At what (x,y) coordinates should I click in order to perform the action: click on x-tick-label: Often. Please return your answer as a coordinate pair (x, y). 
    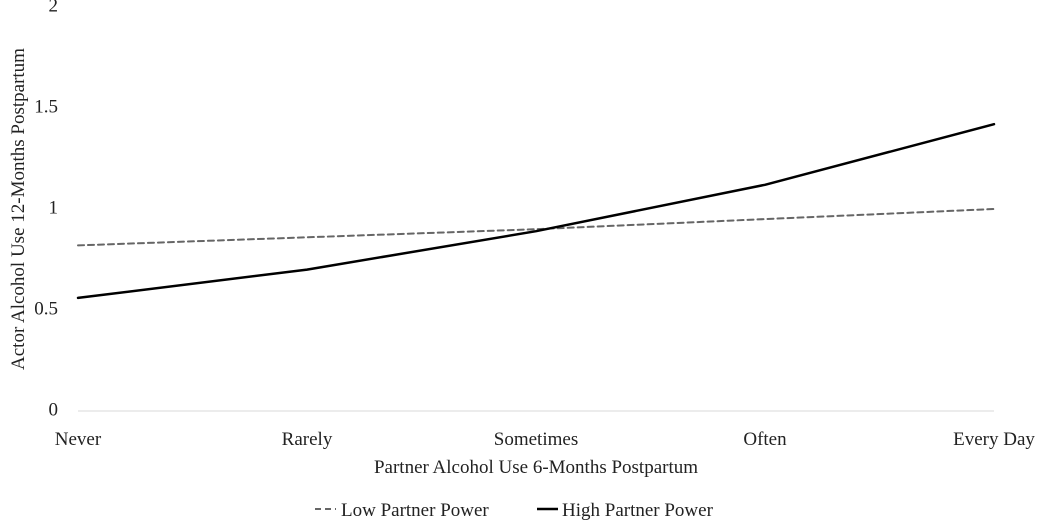
    Looking at the image, I should click on (765, 439).